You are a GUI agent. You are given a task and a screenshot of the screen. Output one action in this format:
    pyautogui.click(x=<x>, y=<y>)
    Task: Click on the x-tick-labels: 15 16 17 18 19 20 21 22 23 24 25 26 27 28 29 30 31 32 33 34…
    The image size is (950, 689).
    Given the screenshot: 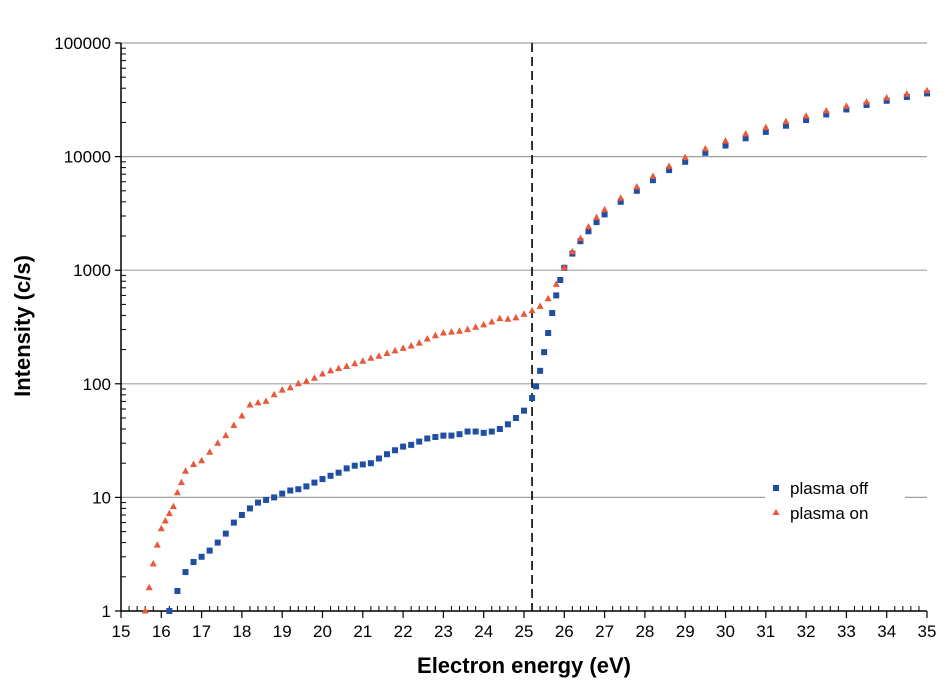 What is the action you would take?
    pyautogui.click(x=524, y=631)
    